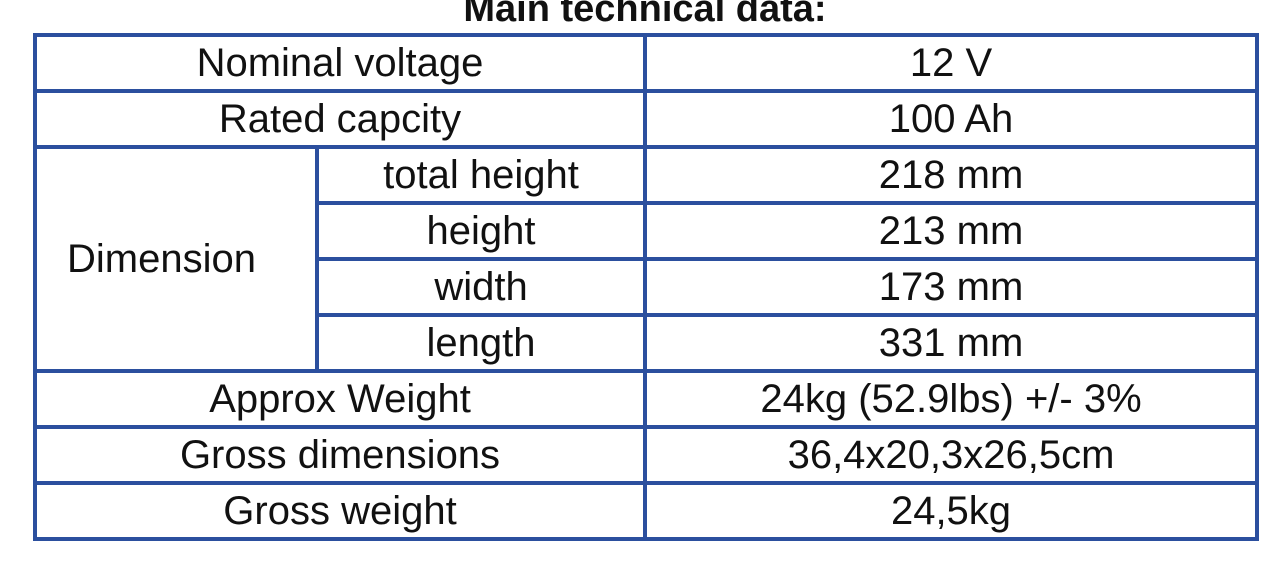 The image size is (1280, 585). I want to click on label: Nominal voltage, so click(340, 63).